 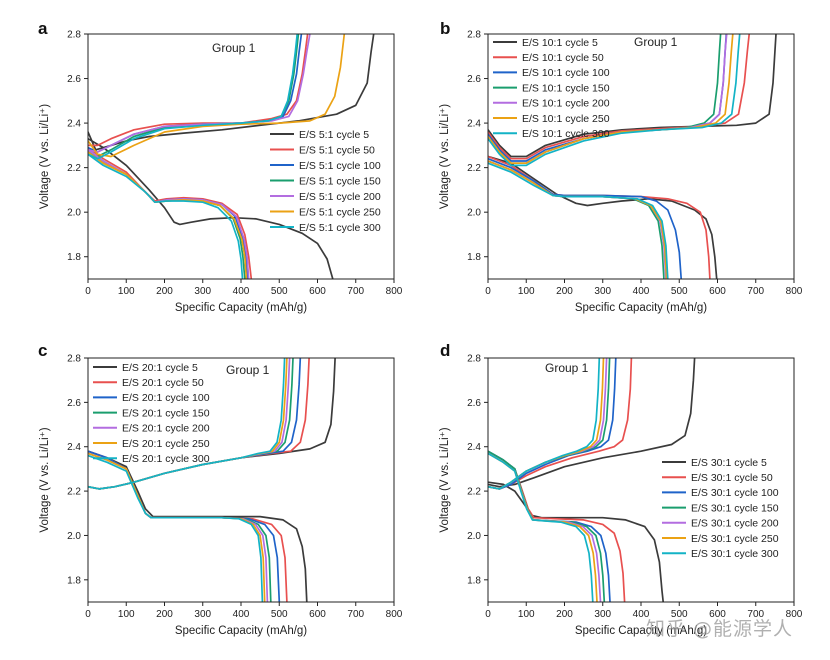 I want to click on curves-b, so click(x=632, y=156).